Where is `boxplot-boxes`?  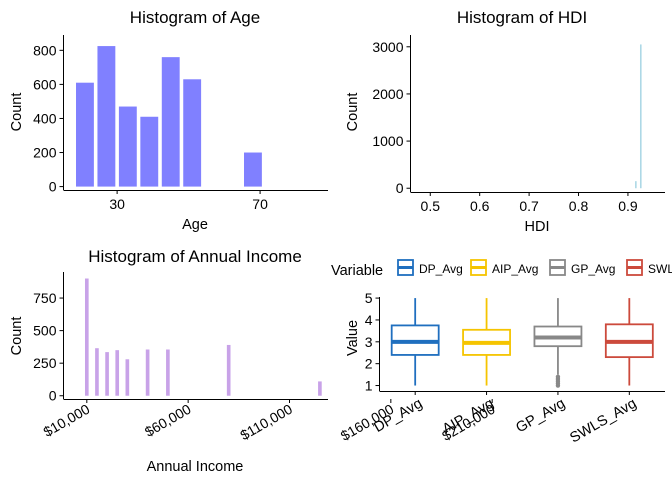 boxplot-boxes is located at coordinates (522, 343).